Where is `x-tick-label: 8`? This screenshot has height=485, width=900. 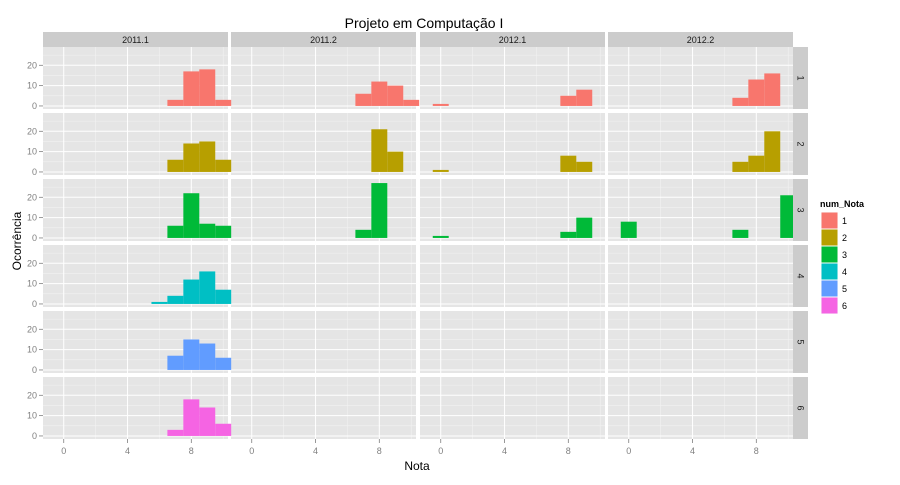 x-tick-label: 8 is located at coordinates (379, 451).